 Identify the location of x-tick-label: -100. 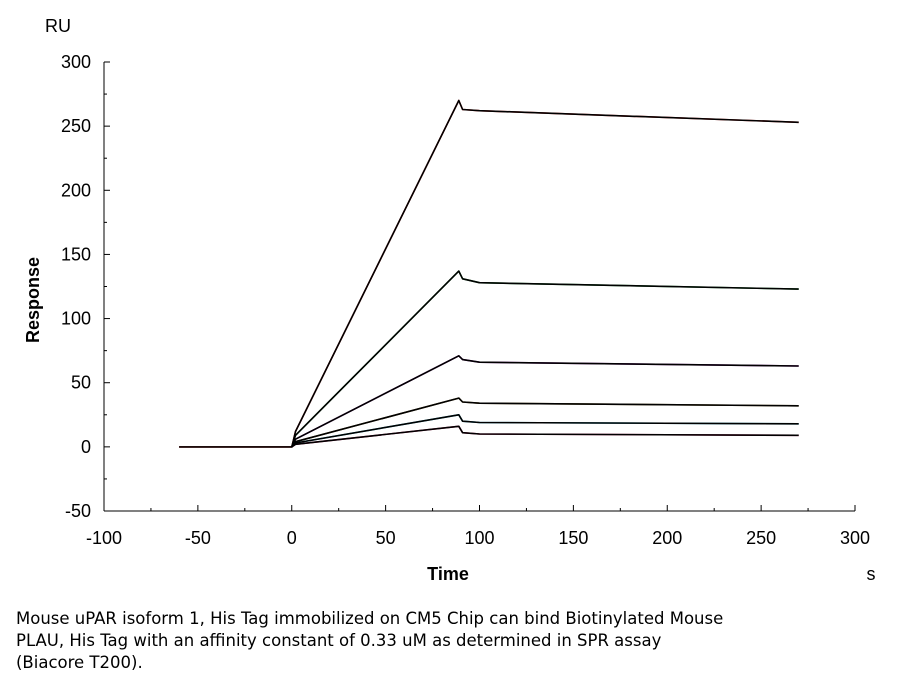
(104, 538).